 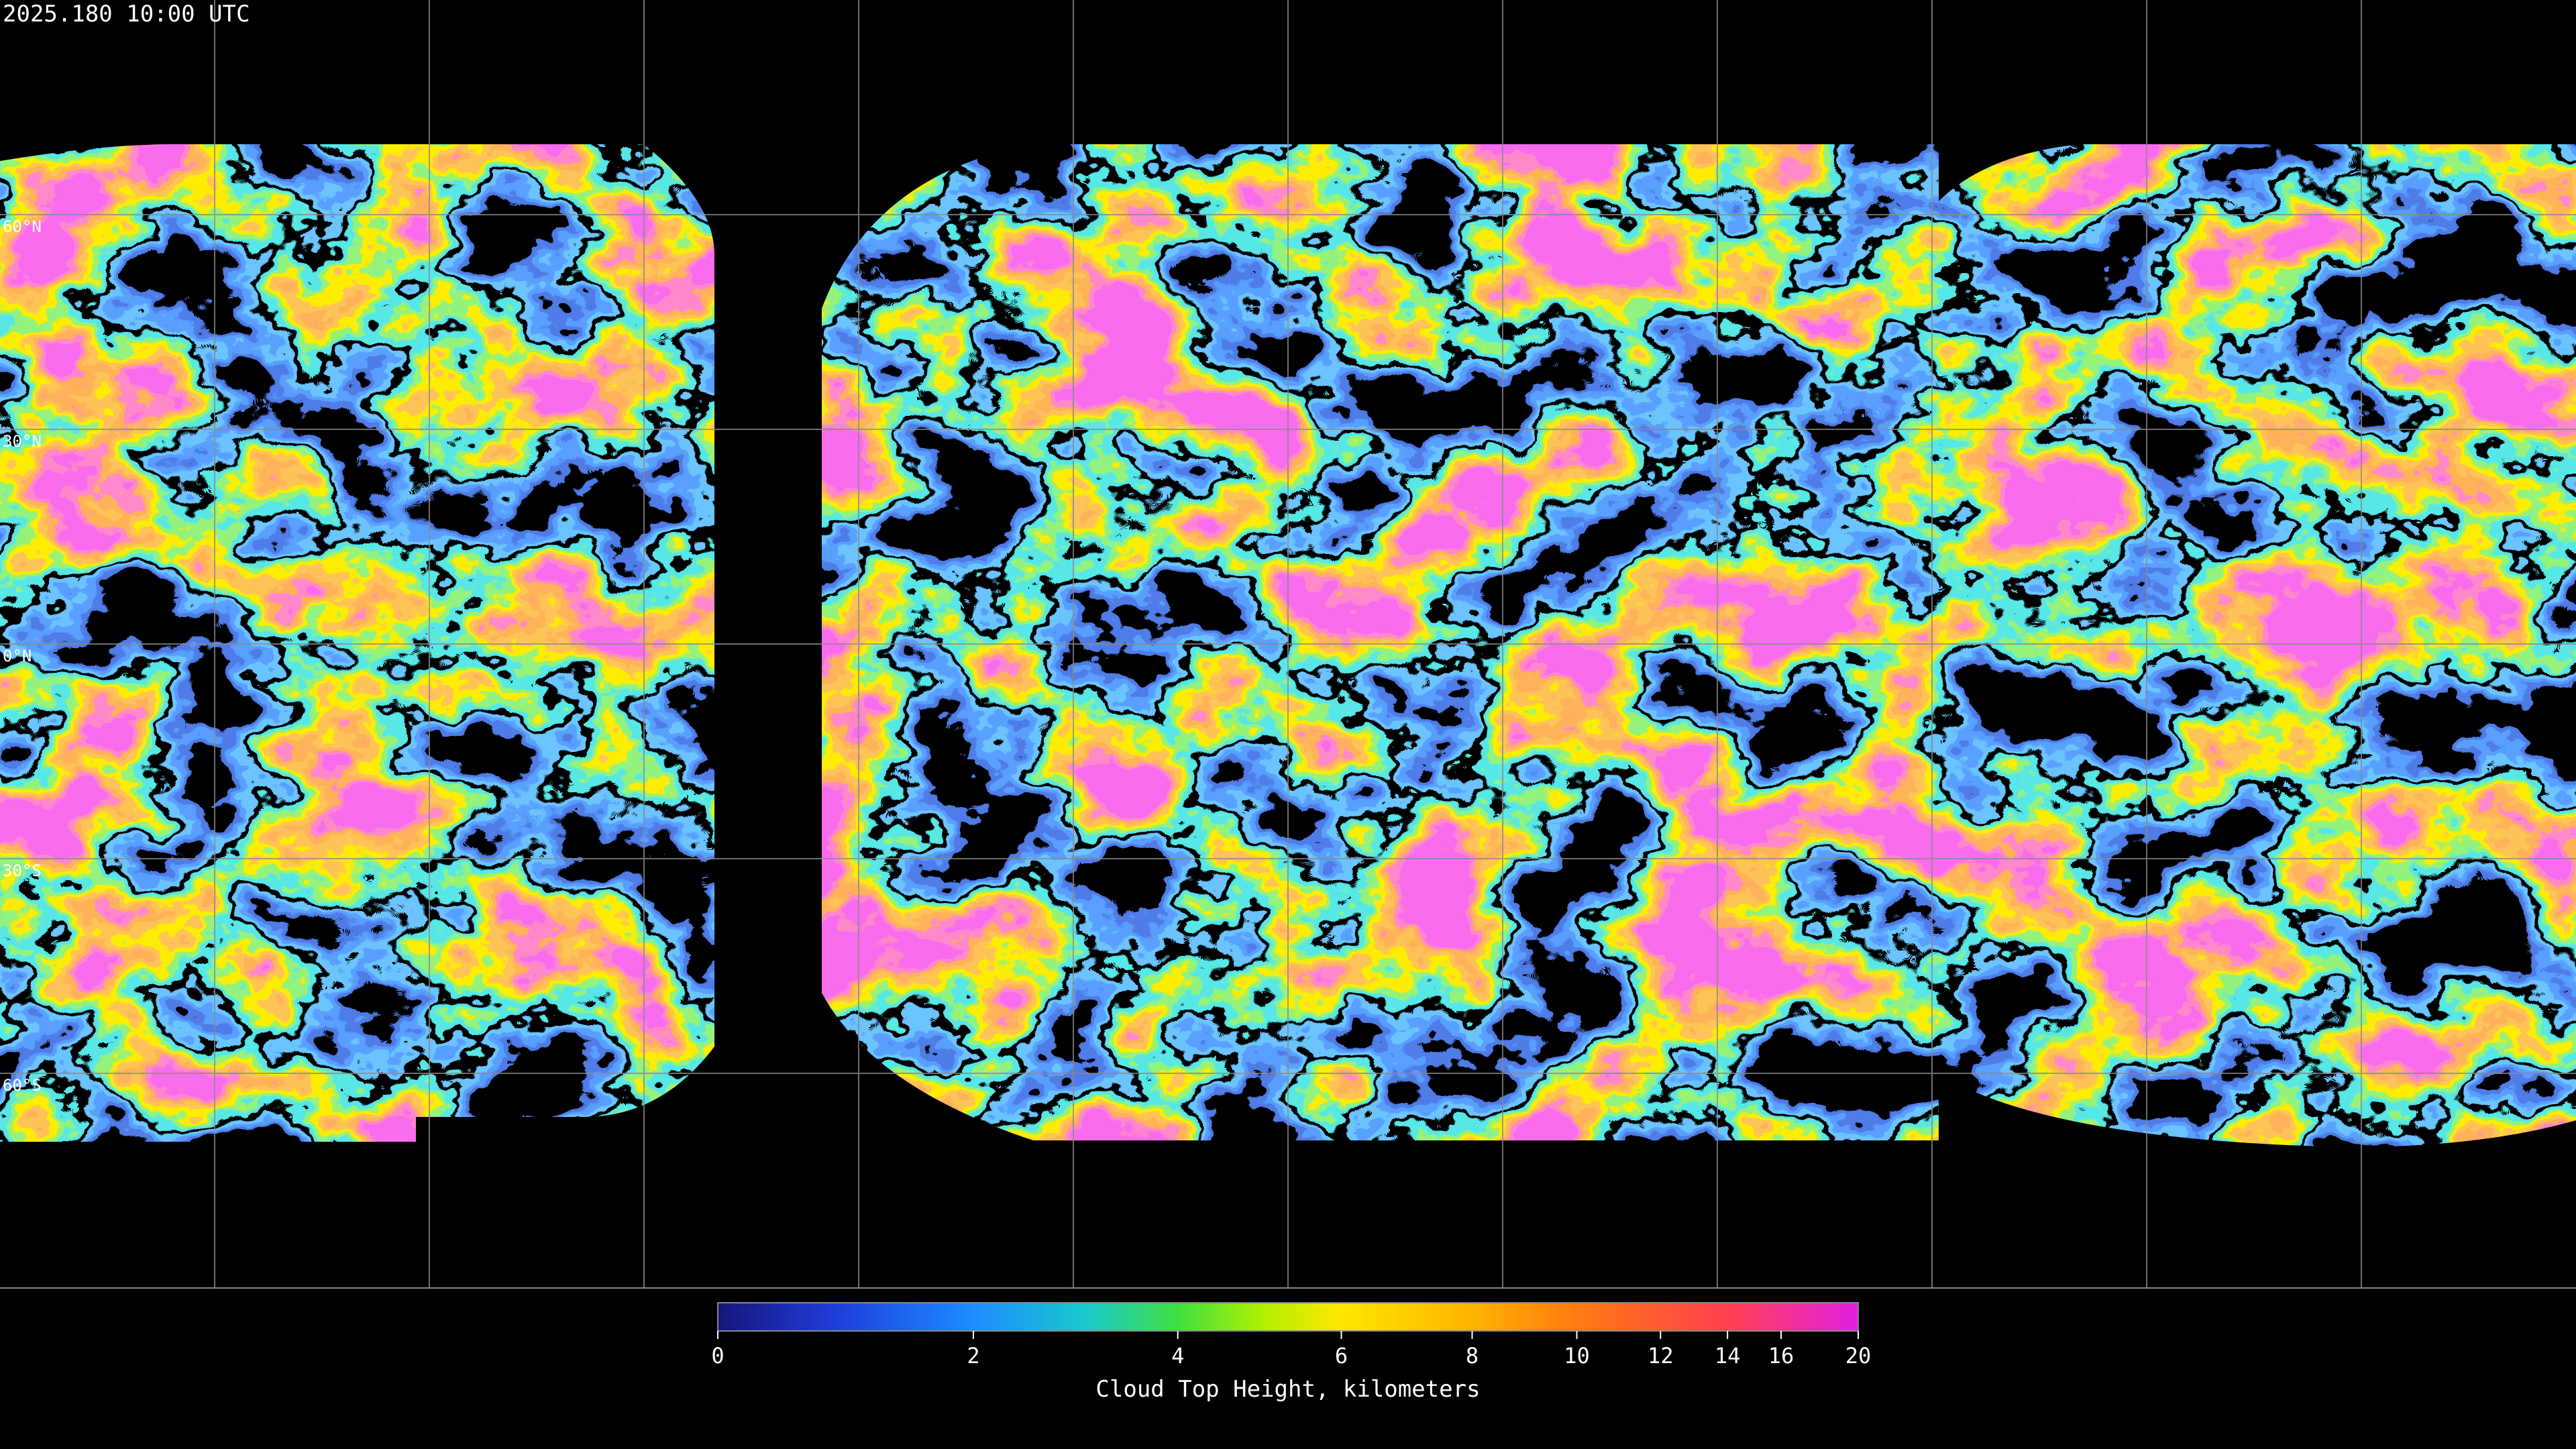 What do you see at coordinates (1287, 1389) in the screenshot?
I see `colorbar-title: Cloud Top Height, kilometers` at bounding box center [1287, 1389].